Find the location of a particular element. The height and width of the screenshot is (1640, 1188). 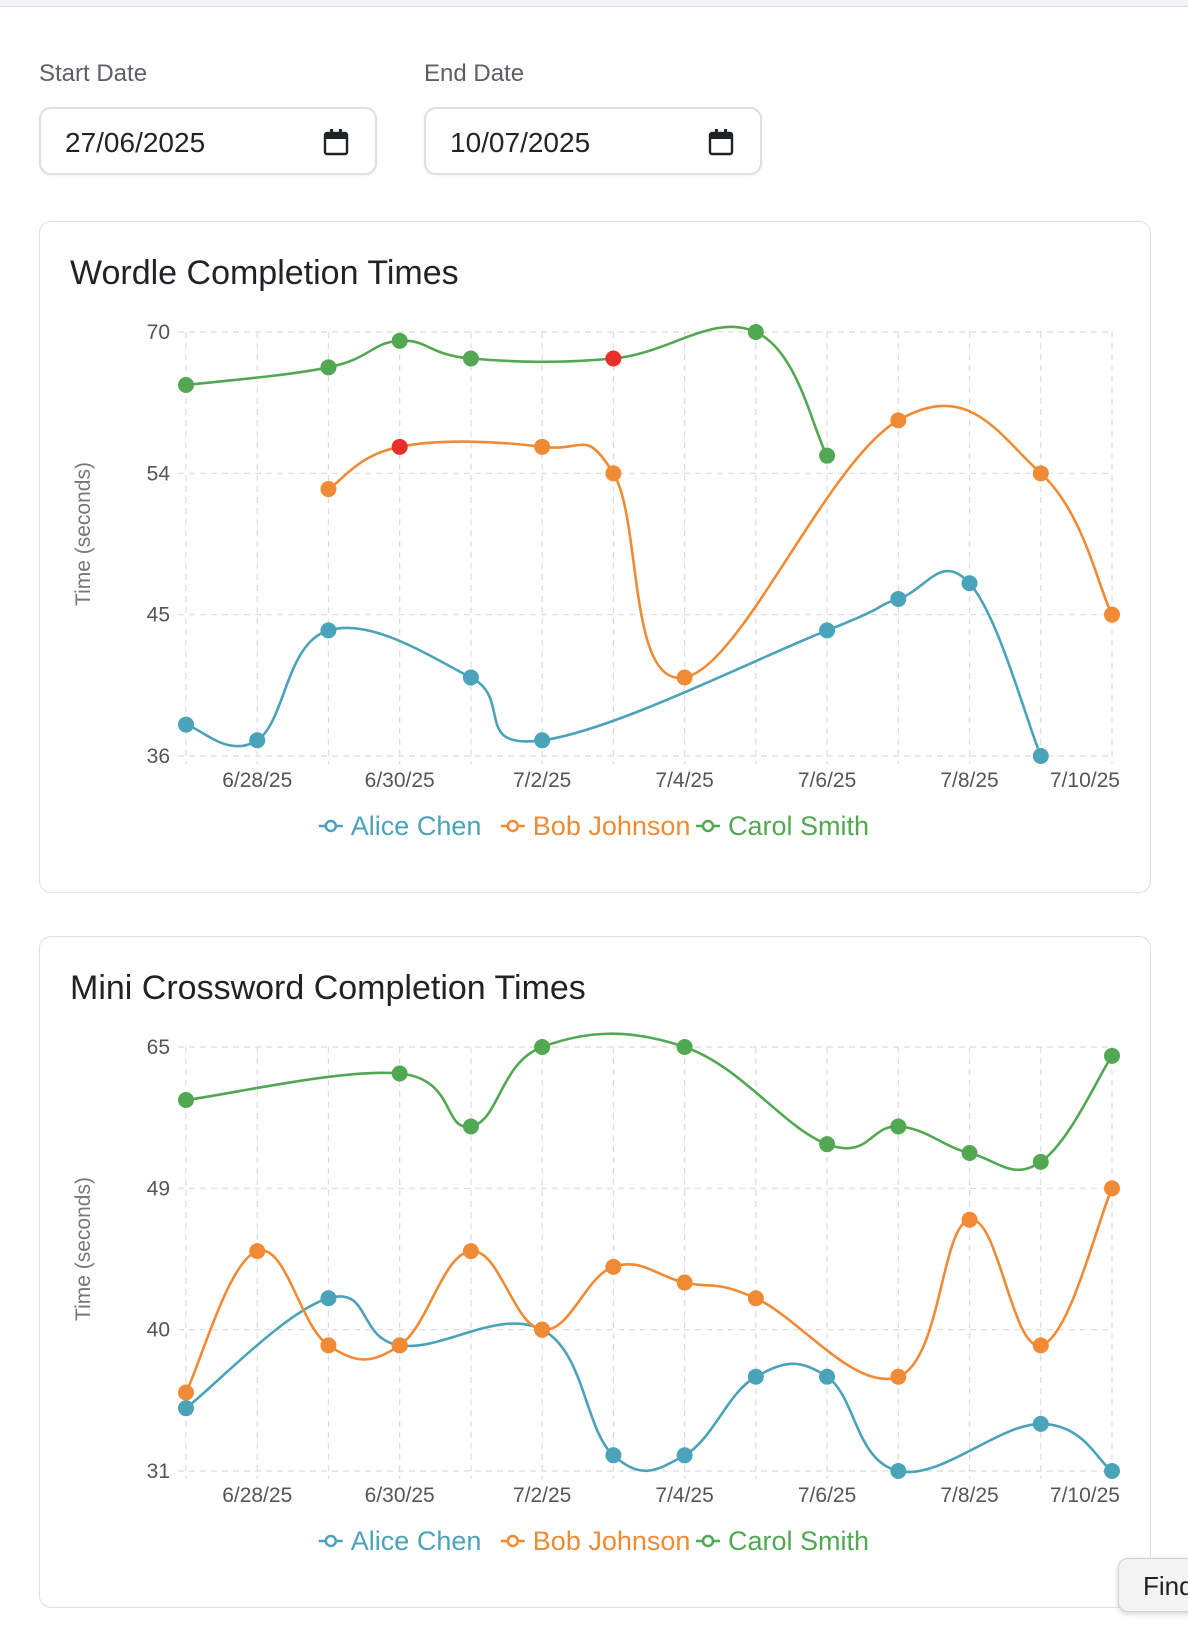

x-tick-label: 6/28/25 is located at coordinates (257, 1495).